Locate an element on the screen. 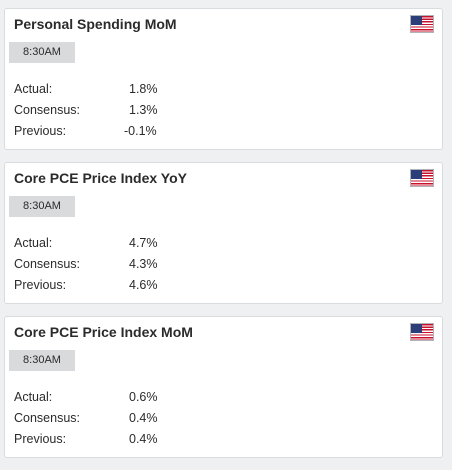 The image size is (452, 470). event-title: Core PCE Price Index MoM is located at coordinates (103, 332).